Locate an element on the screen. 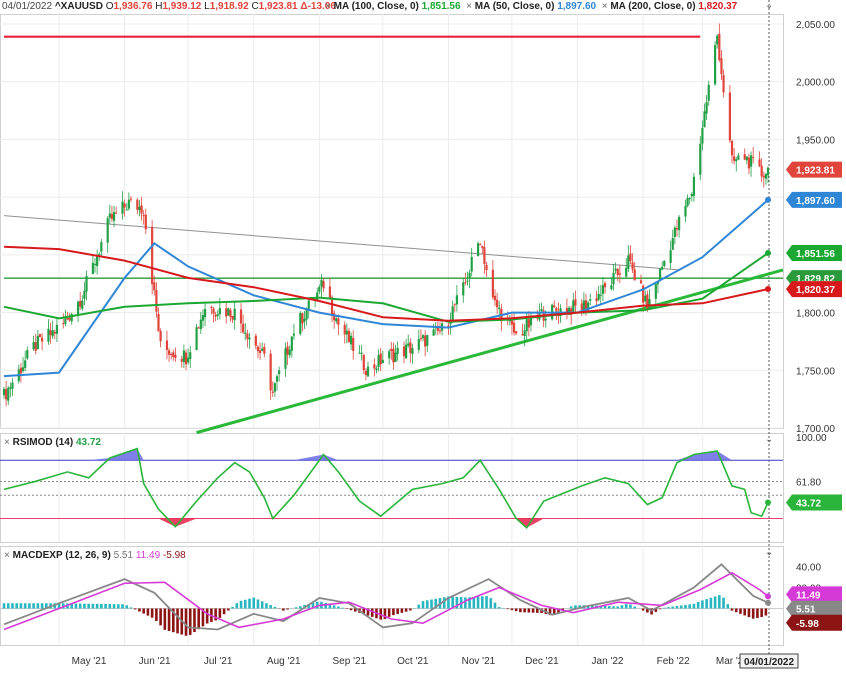  price-label-tag is located at coordinates (814, 199).